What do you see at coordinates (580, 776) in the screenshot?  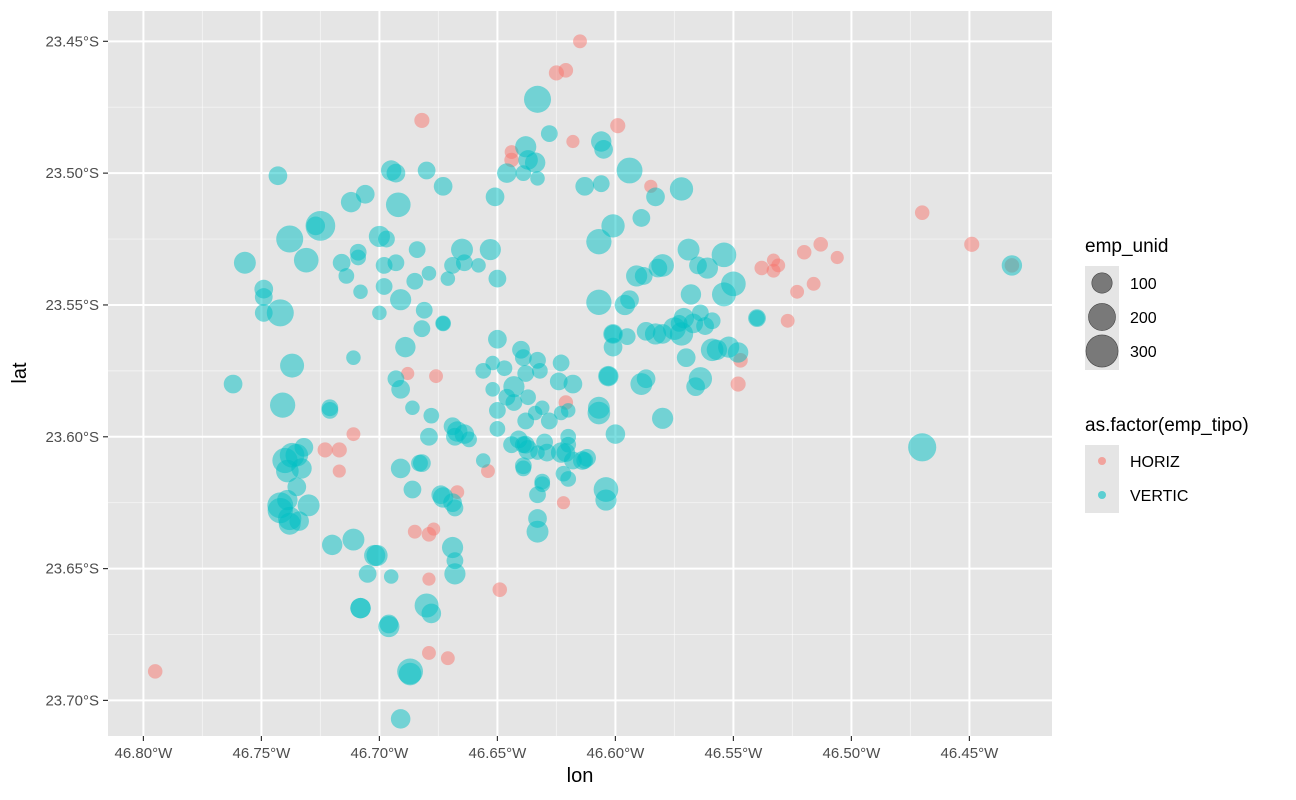 I see `x-axis-label: lon` at bounding box center [580, 776].